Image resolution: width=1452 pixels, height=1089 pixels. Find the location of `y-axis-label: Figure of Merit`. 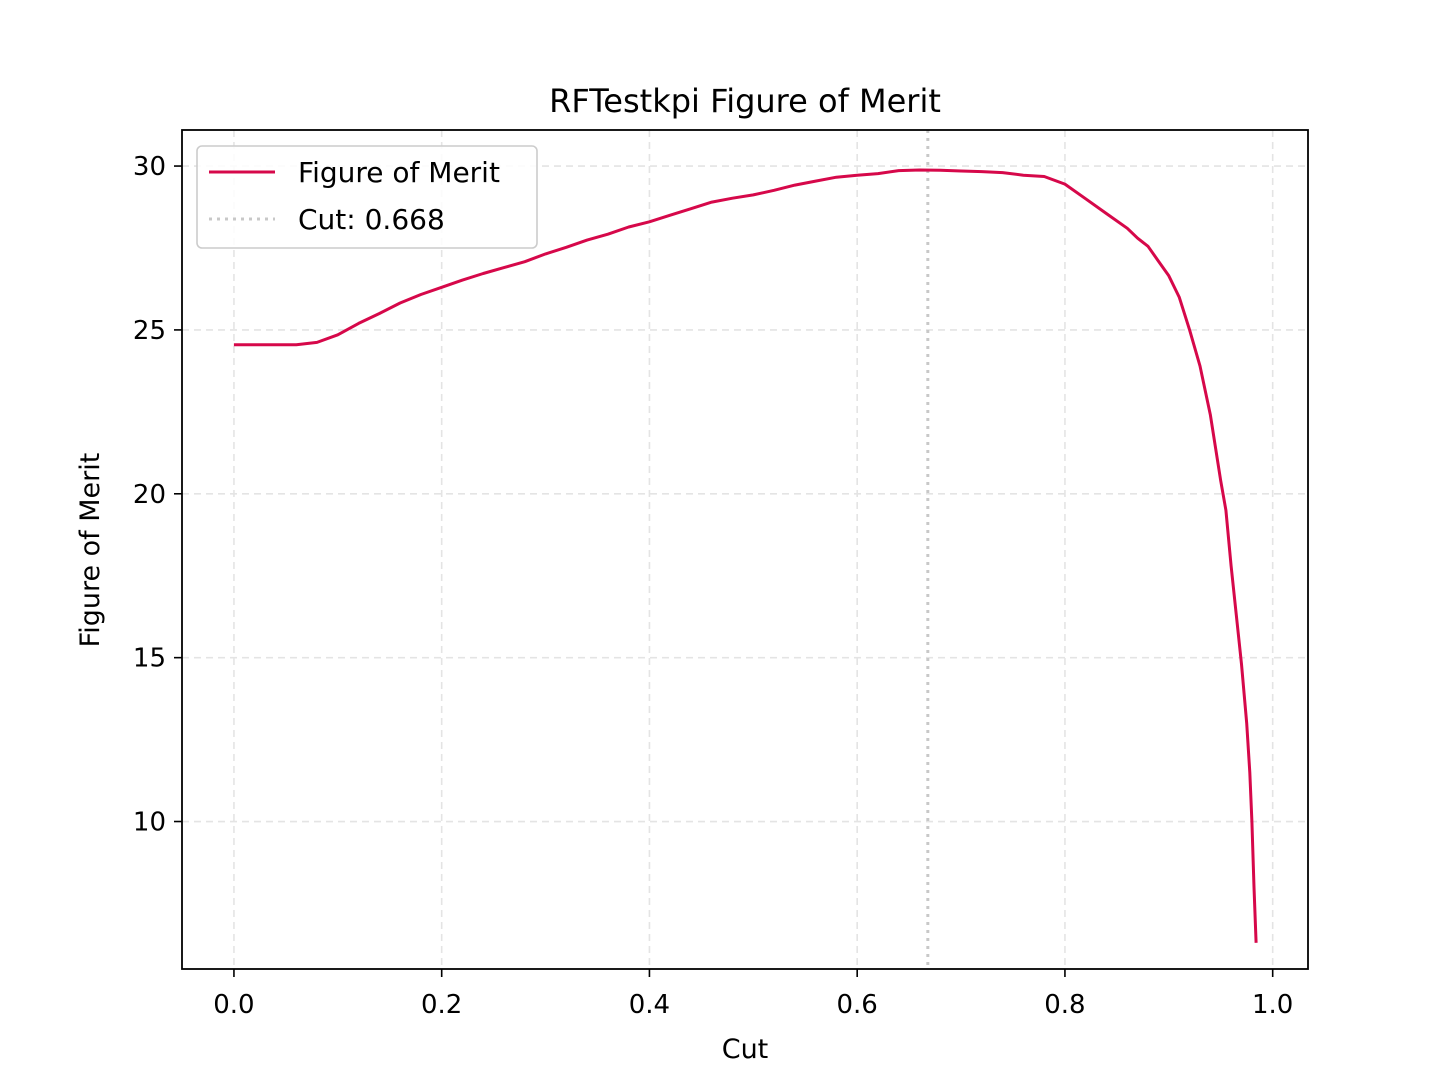

y-axis-label: Figure of Merit is located at coordinates (90, 550).